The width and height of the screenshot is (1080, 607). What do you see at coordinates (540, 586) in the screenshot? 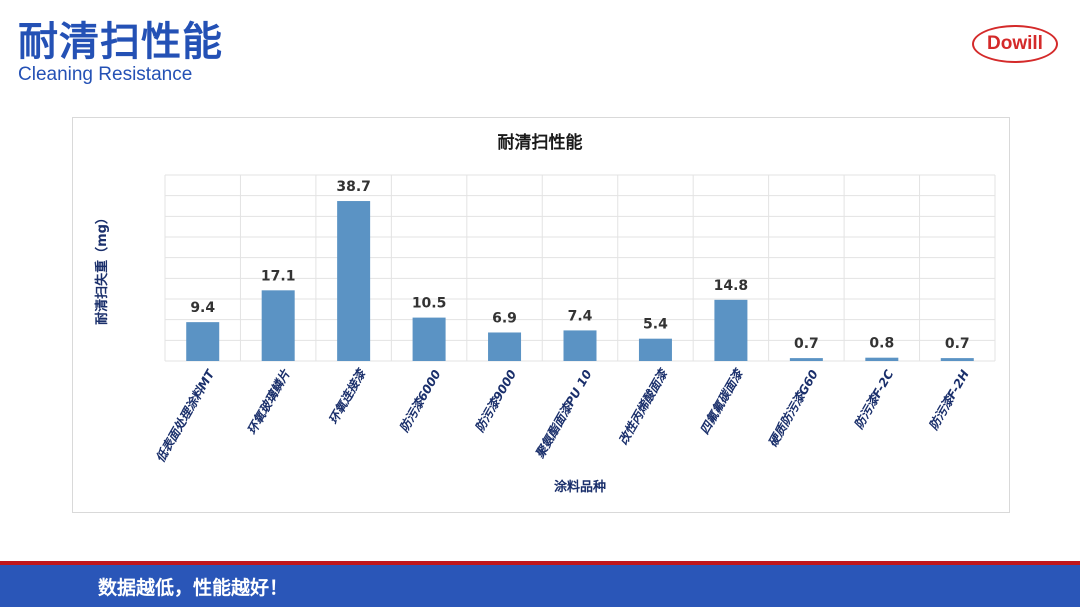
I see `footer-bar: 数据越低，性能越好！` at bounding box center [540, 586].